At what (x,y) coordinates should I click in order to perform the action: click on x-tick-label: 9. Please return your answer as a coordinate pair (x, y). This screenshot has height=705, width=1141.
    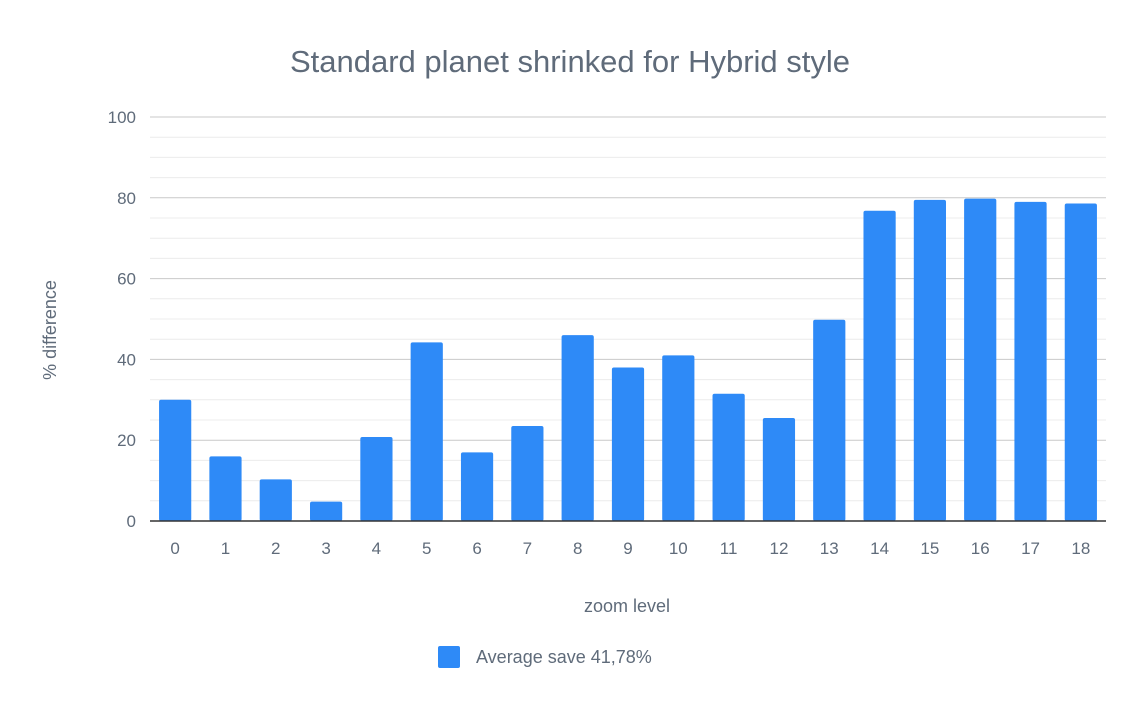
    Looking at the image, I should click on (627, 548).